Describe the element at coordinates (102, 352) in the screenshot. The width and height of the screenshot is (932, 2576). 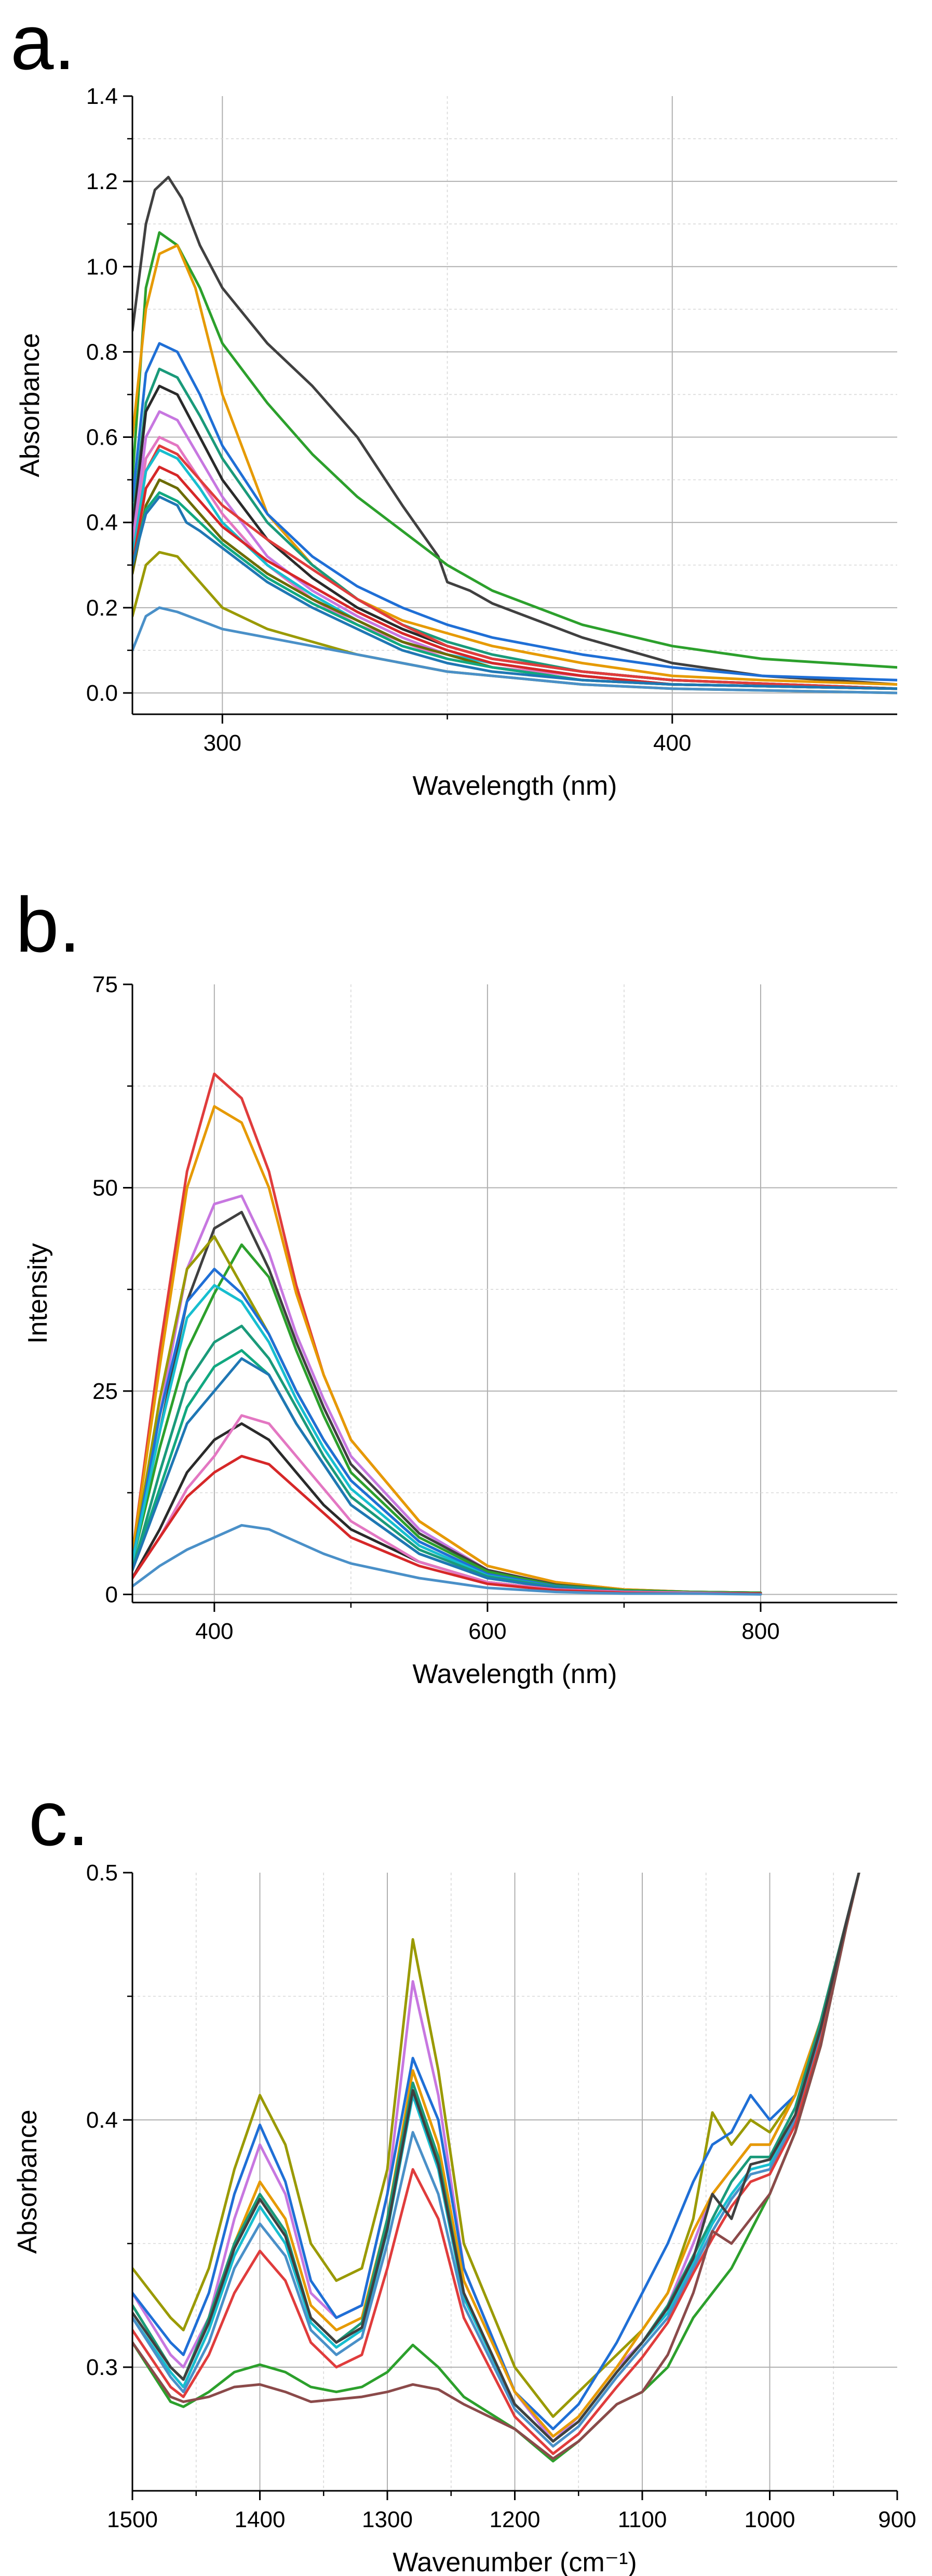
I see `y-tick-label: 0.8` at that location.